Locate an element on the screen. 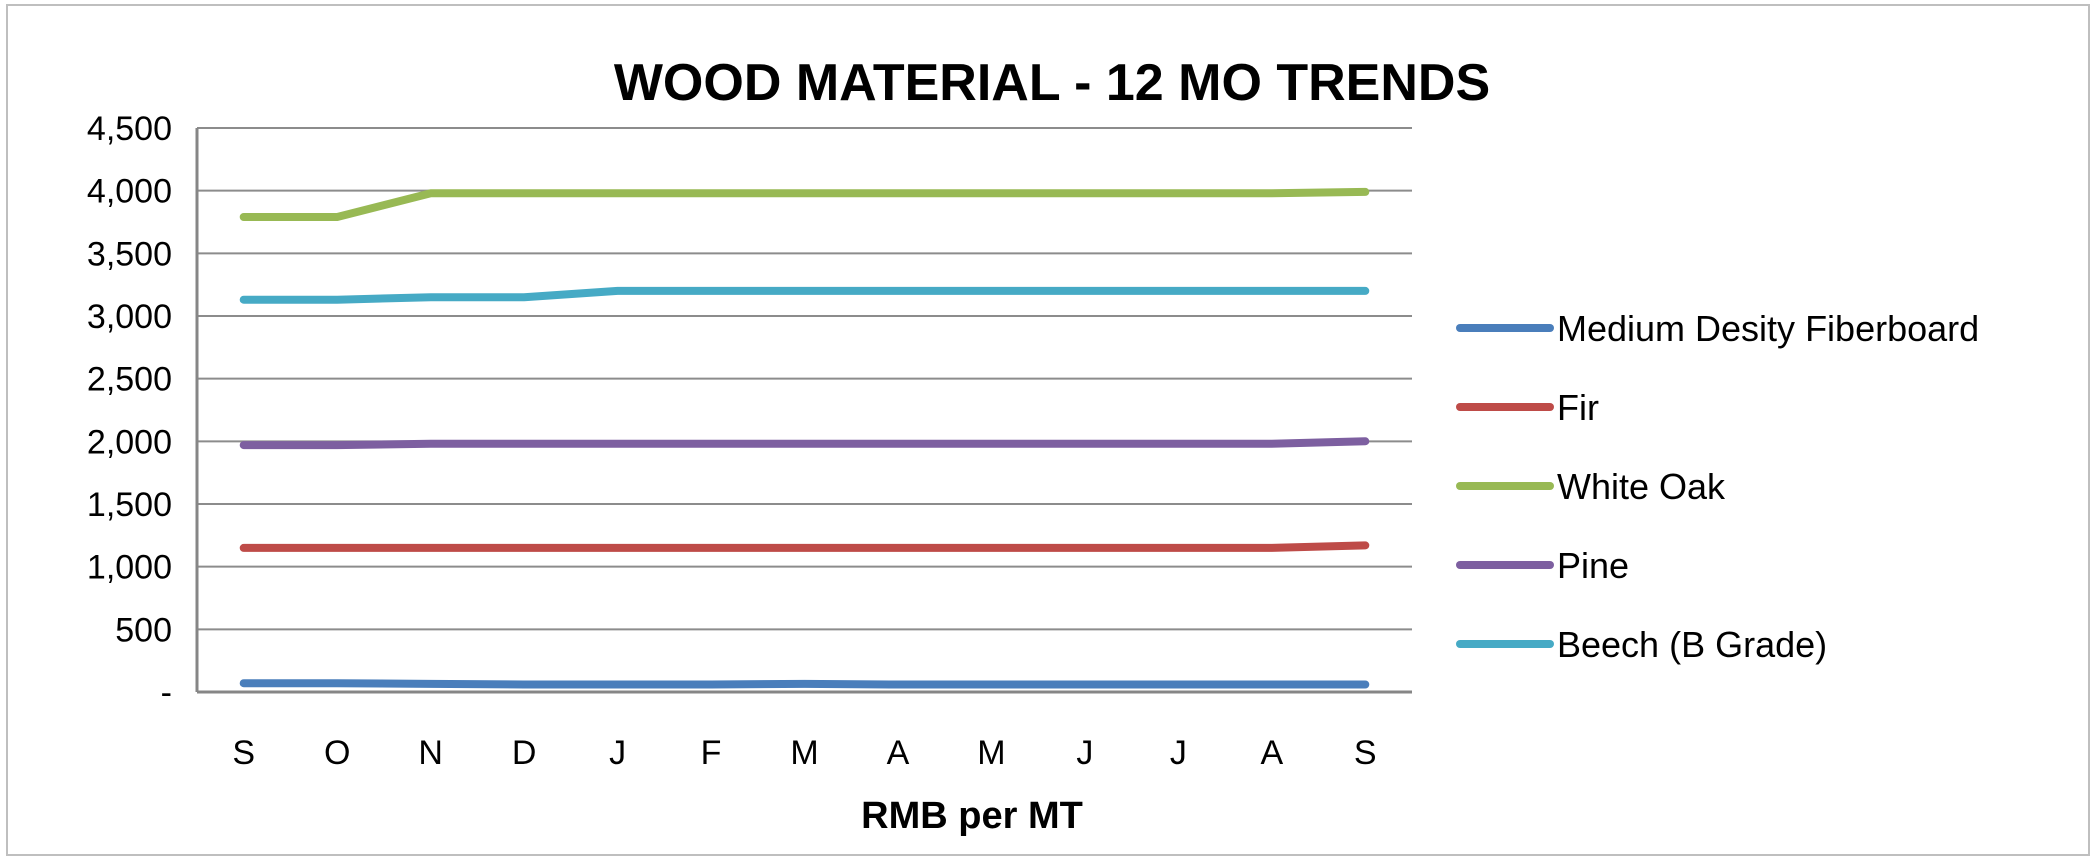 The image size is (2099, 866). y-tick-label: - is located at coordinates (166, 693).